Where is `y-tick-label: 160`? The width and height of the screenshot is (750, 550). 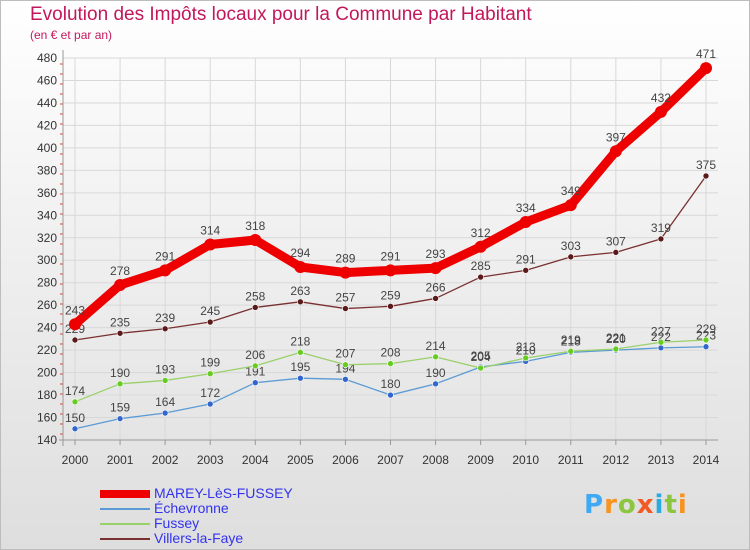 y-tick-label: 160 is located at coordinates (47, 418).